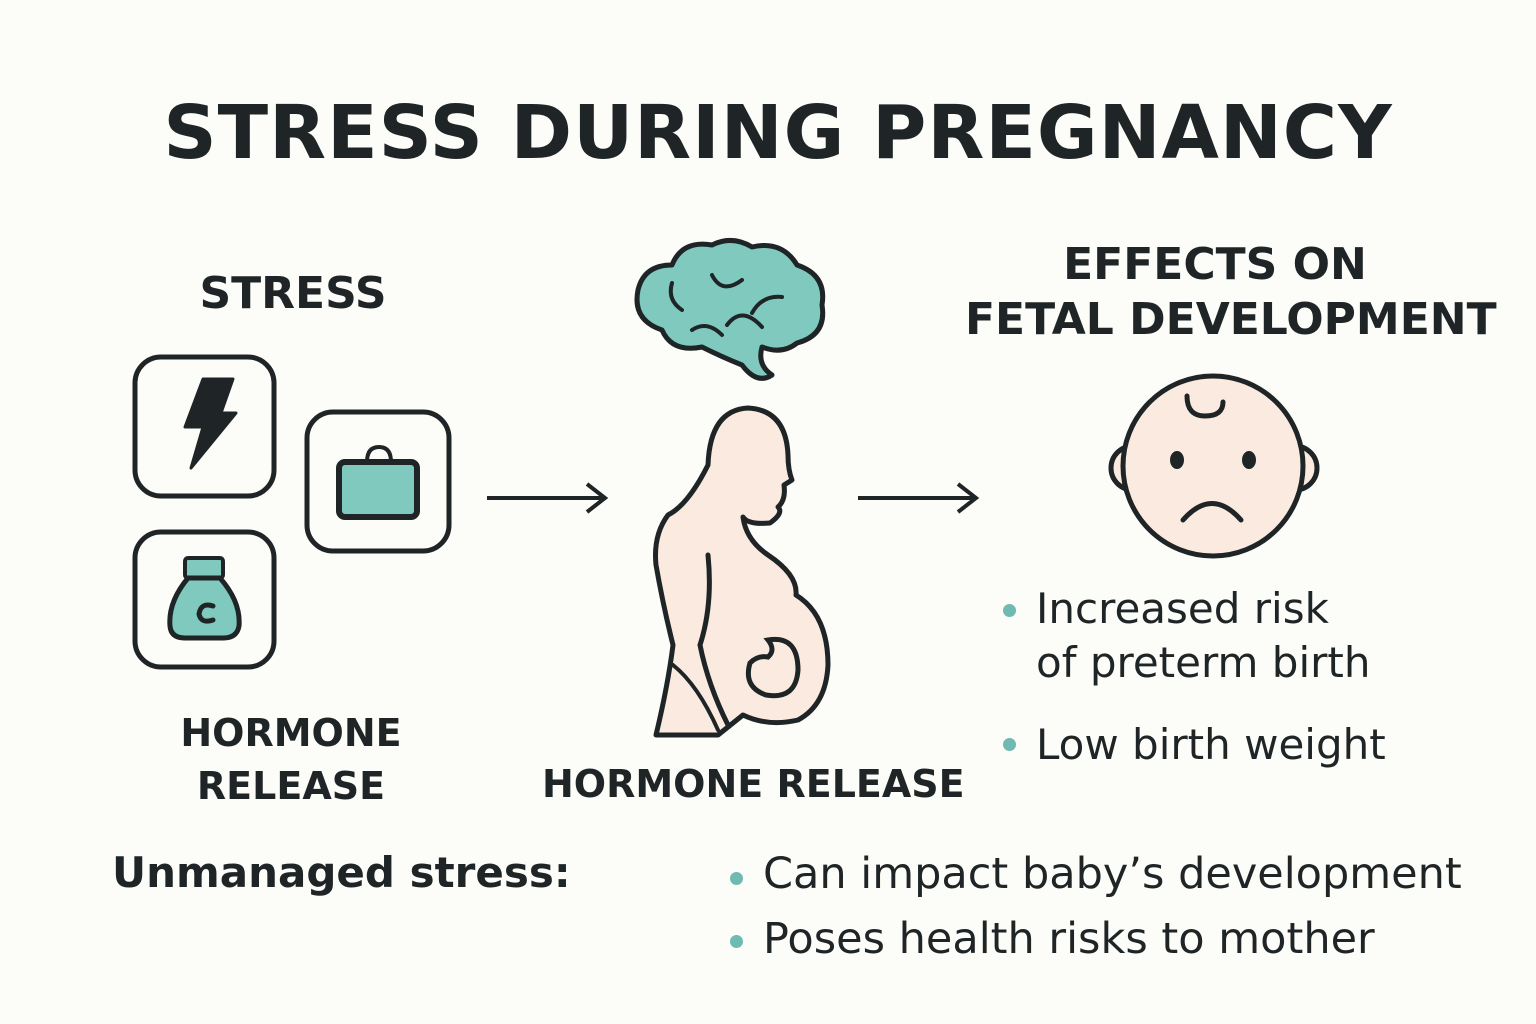  Describe the element at coordinates (753, 784) in the screenshot. I see `center-caption: HORMONE RELEASE` at that location.